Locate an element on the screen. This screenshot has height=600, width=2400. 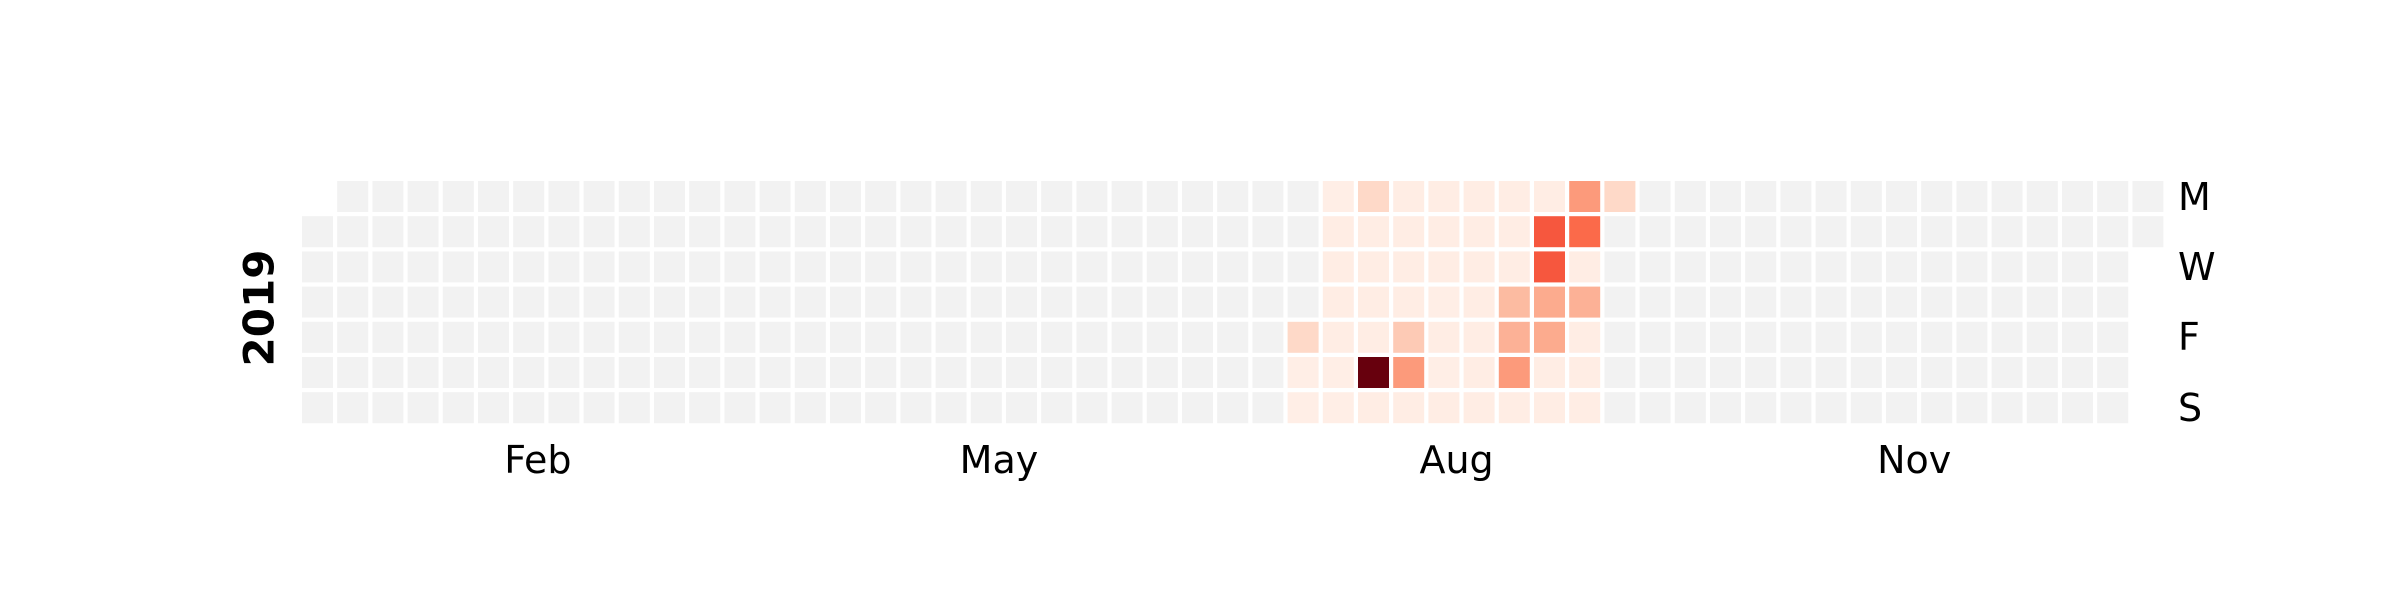
day-label: M is located at coordinates (2194, 196).